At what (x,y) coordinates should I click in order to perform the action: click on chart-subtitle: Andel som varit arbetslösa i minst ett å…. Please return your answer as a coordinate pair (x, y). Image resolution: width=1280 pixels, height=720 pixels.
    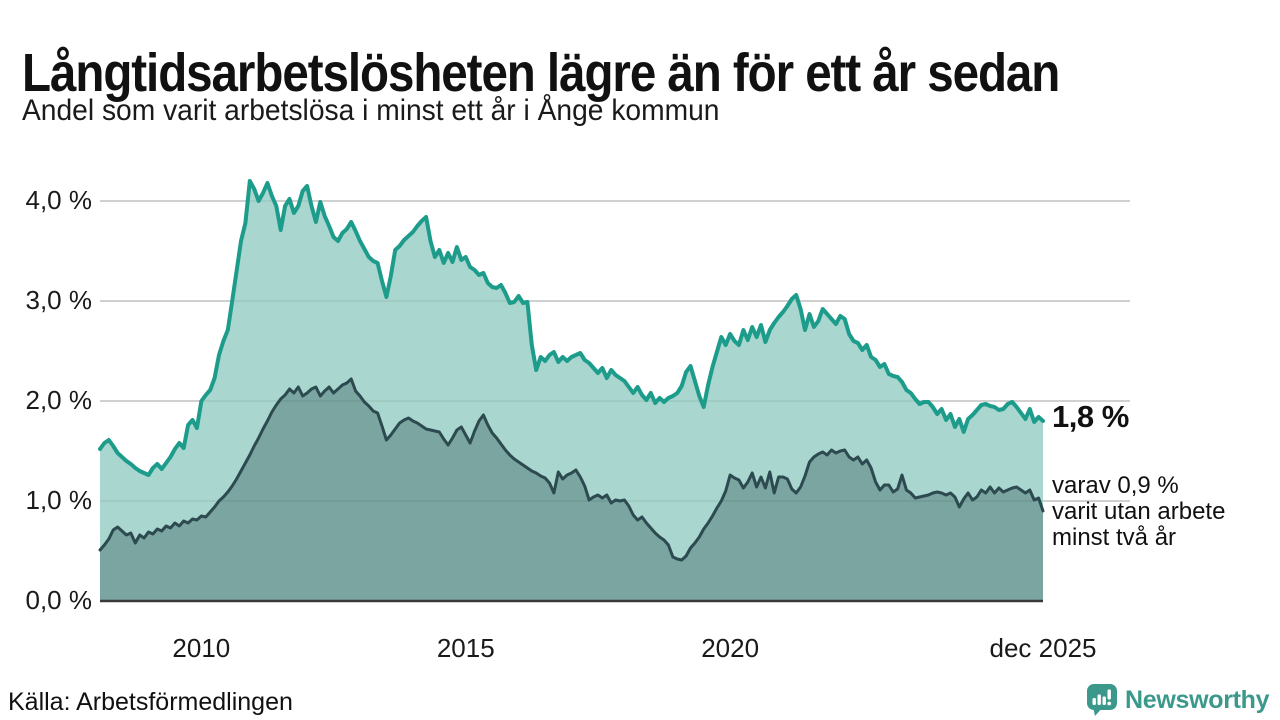
    Looking at the image, I should click on (371, 110).